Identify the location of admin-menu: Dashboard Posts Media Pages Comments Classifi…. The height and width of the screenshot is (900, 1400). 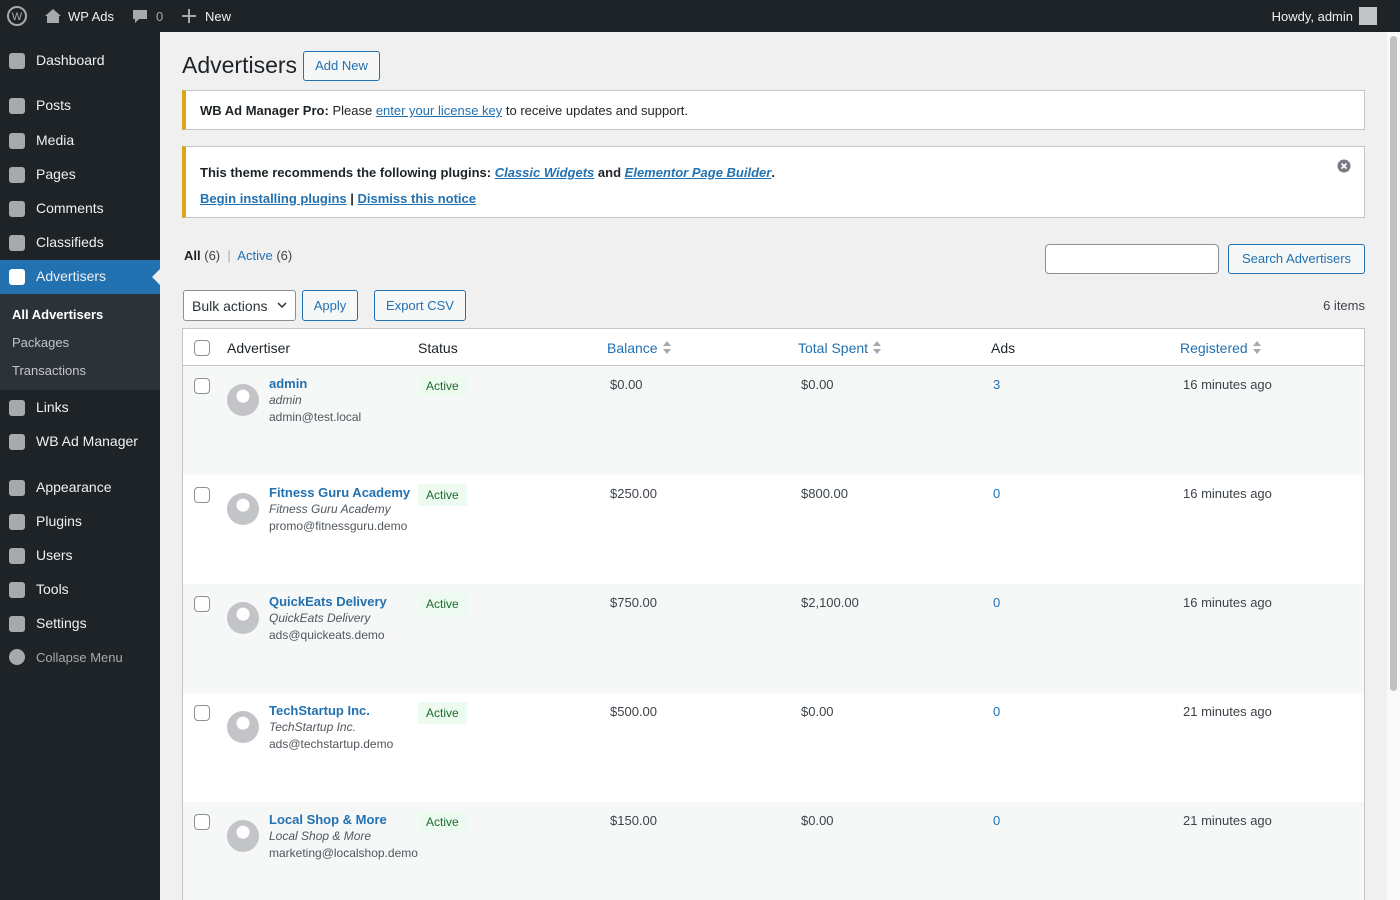
(80, 466).